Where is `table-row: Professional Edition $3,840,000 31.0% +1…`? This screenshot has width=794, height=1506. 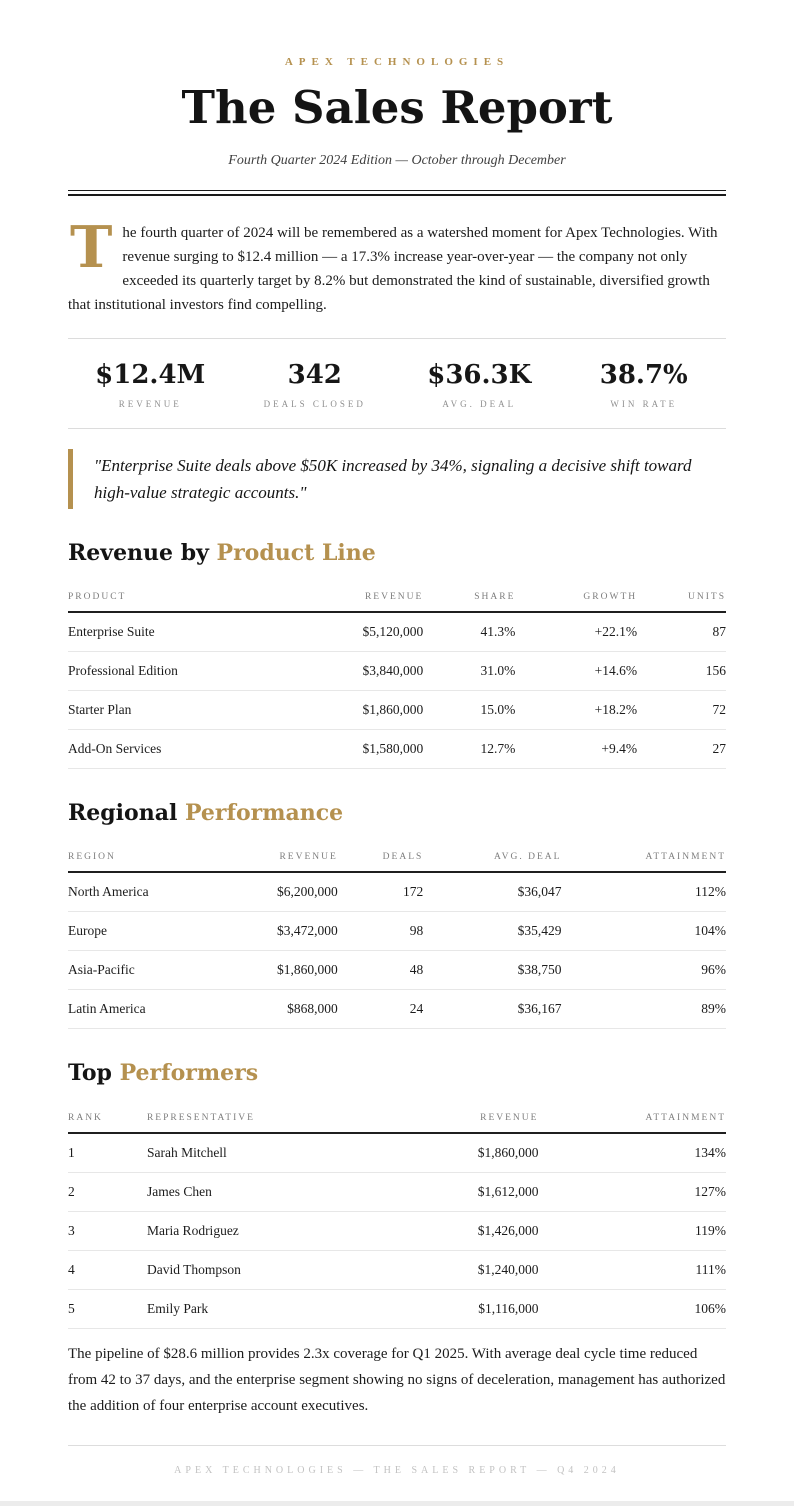
table-row: Professional Edition $3,840,000 31.0% +1… is located at coordinates (397, 671).